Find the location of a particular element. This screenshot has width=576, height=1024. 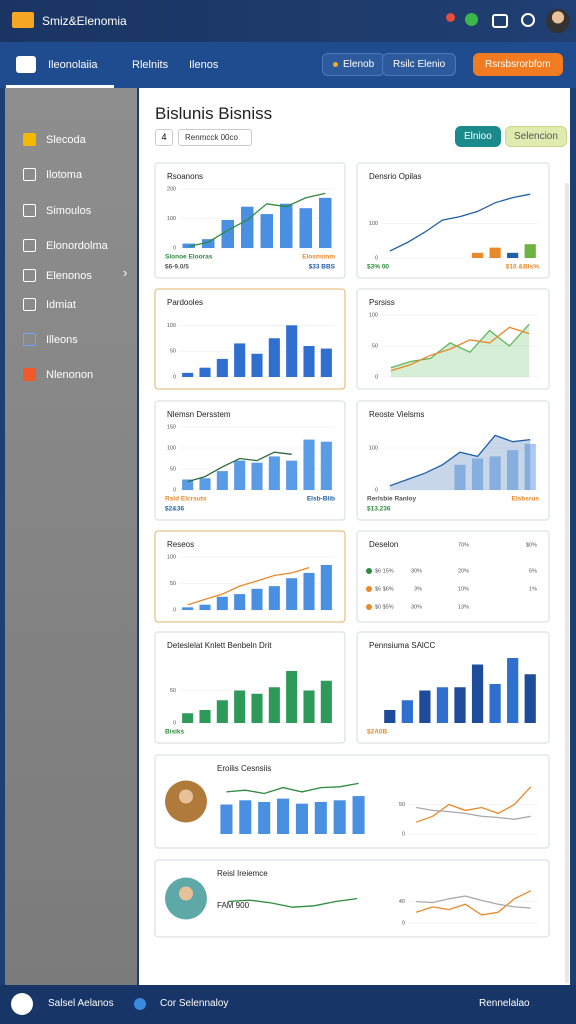

card-note: Elosnsinm is located at coordinates (318, 257).